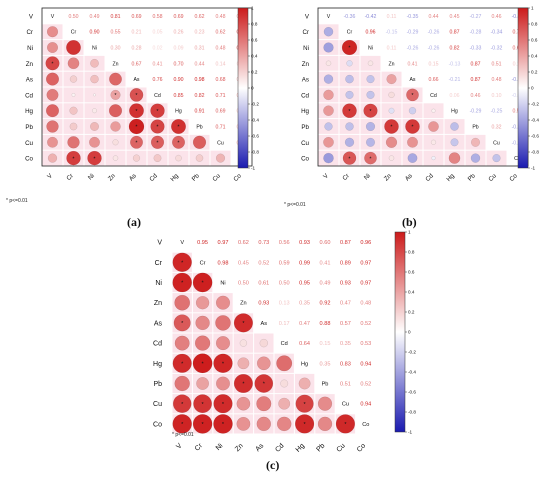 The height and width of the screenshot is (481, 550). Describe the element at coordinates (157, 404) in the screenshot. I see `row-variable-label: Cu` at that location.